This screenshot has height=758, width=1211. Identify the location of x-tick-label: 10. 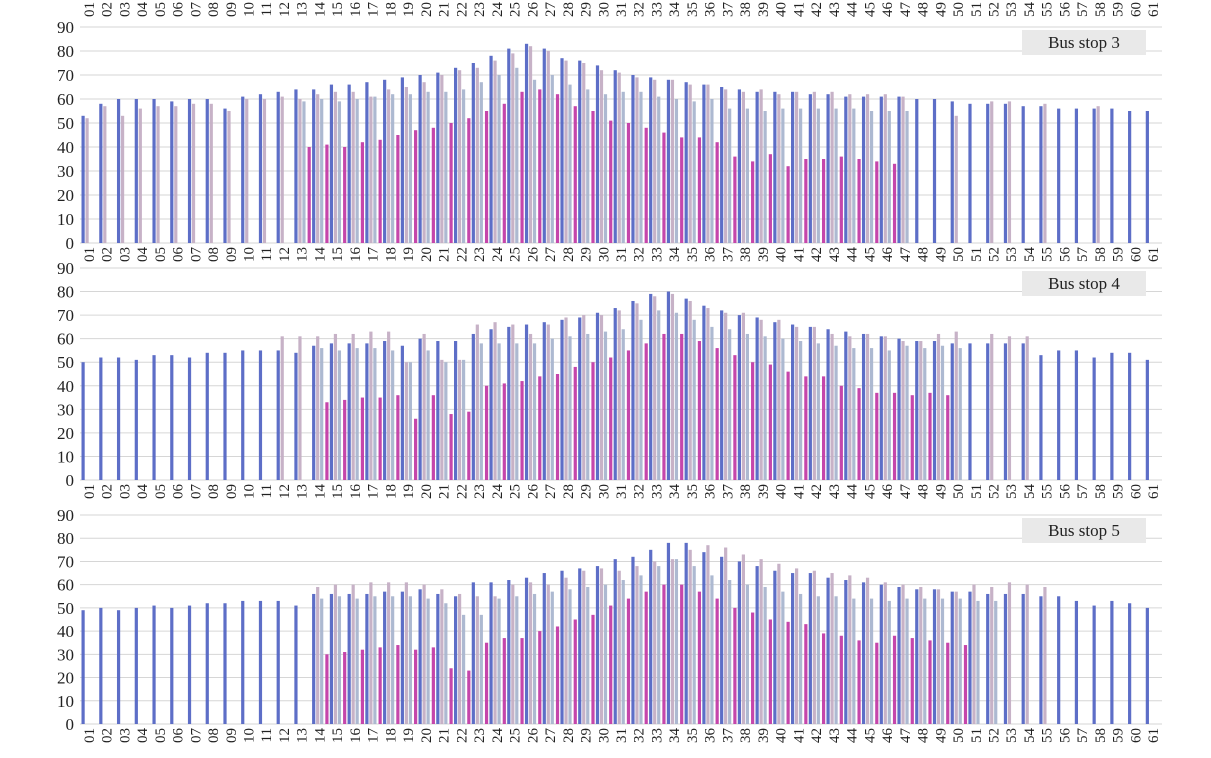
(250, 254).